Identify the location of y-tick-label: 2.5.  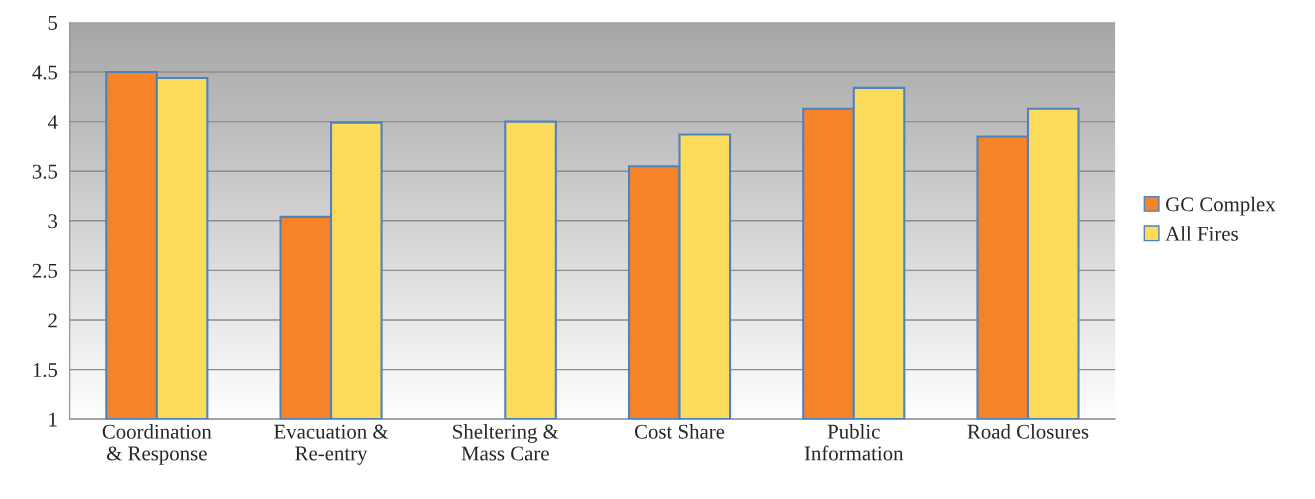
(45, 270).